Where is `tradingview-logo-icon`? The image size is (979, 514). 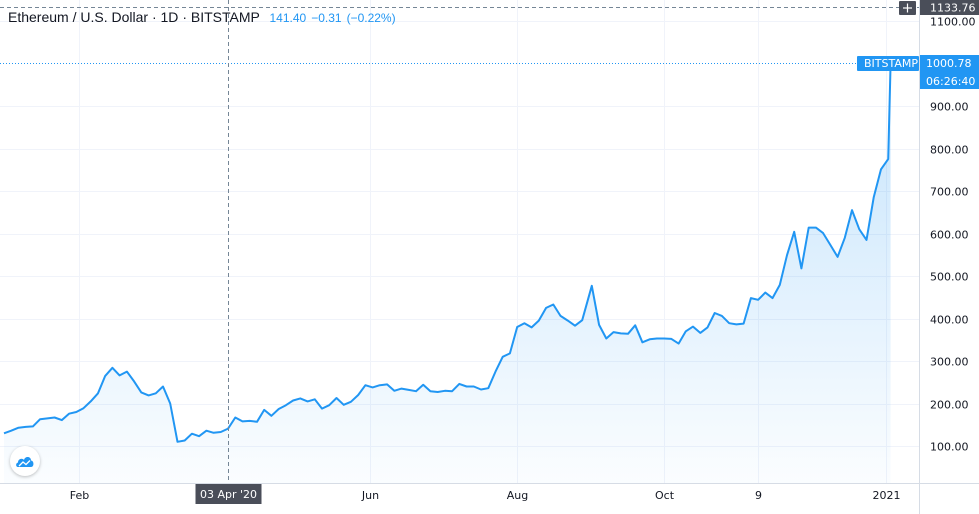
tradingview-logo-icon is located at coordinates (25, 461).